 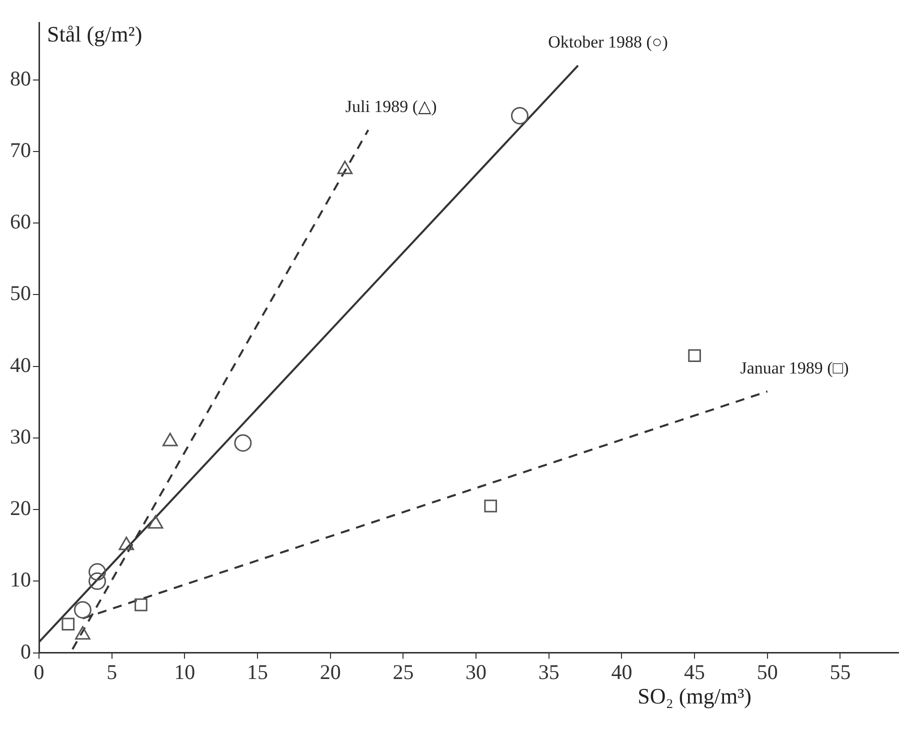 What do you see at coordinates (257, 672) in the screenshot?
I see `x-tick-label: 15` at bounding box center [257, 672].